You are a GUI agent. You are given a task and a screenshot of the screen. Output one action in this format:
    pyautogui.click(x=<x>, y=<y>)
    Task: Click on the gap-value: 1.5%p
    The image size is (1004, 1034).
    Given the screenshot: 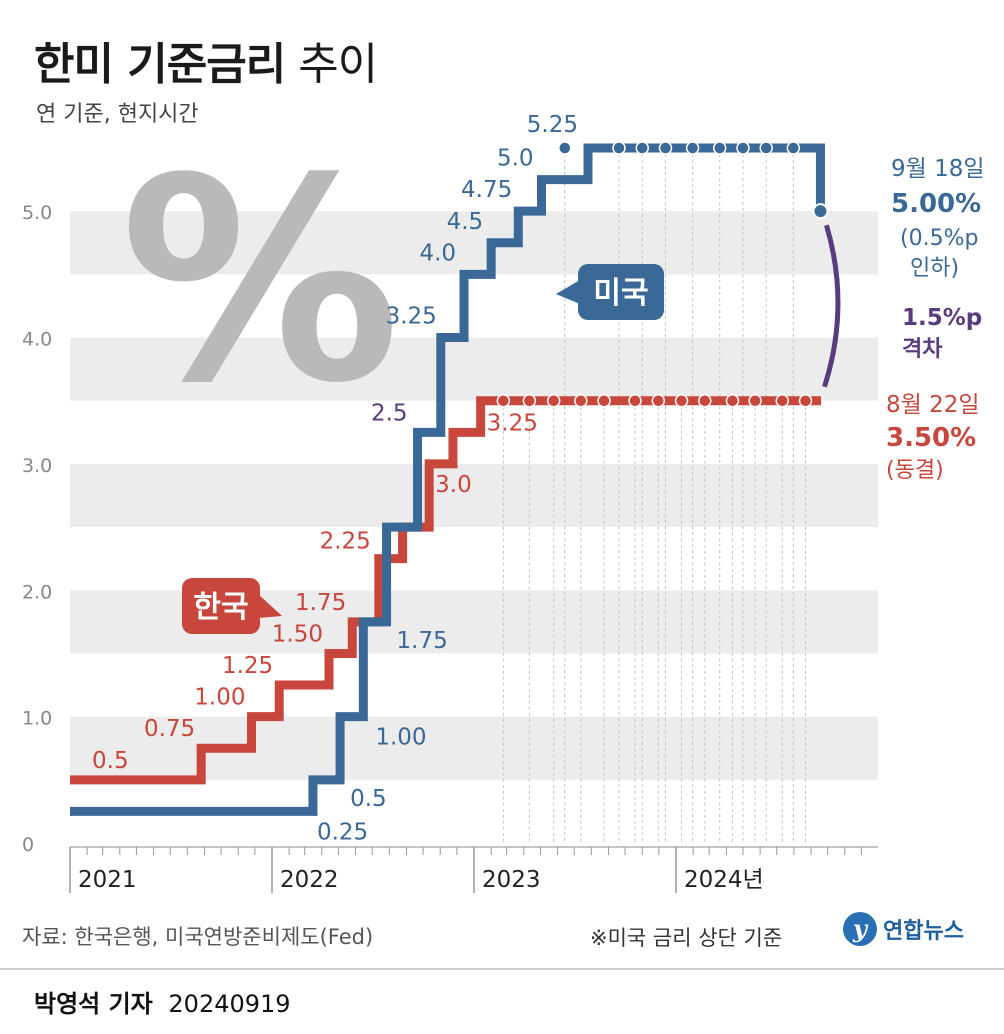 What is the action you would take?
    pyautogui.click(x=942, y=318)
    